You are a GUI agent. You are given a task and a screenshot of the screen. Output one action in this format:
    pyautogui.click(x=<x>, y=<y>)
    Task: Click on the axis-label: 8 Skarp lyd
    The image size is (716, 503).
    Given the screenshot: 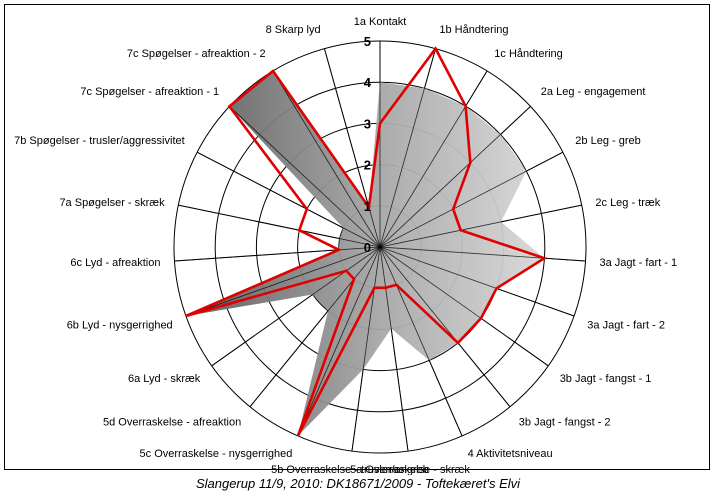 What is the action you would take?
    pyautogui.click(x=293, y=30)
    